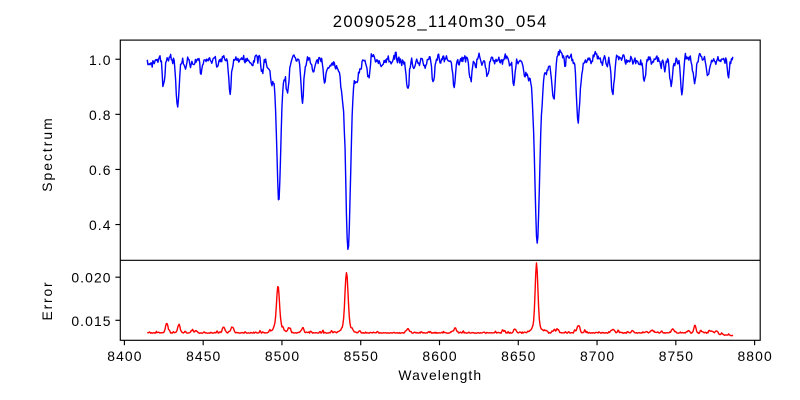  I want to click on svg-text: 0.015, so click(91, 321).